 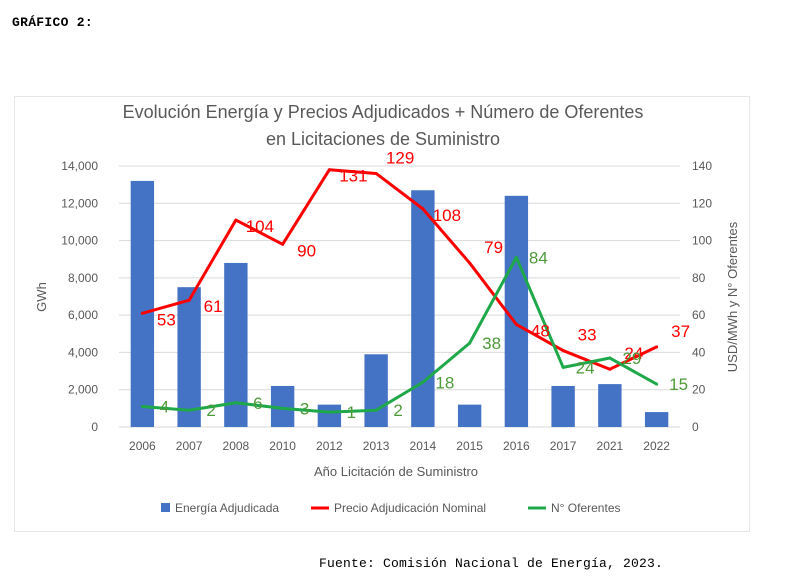 I want to click on bar-energia-2010, so click(x=282, y=406).